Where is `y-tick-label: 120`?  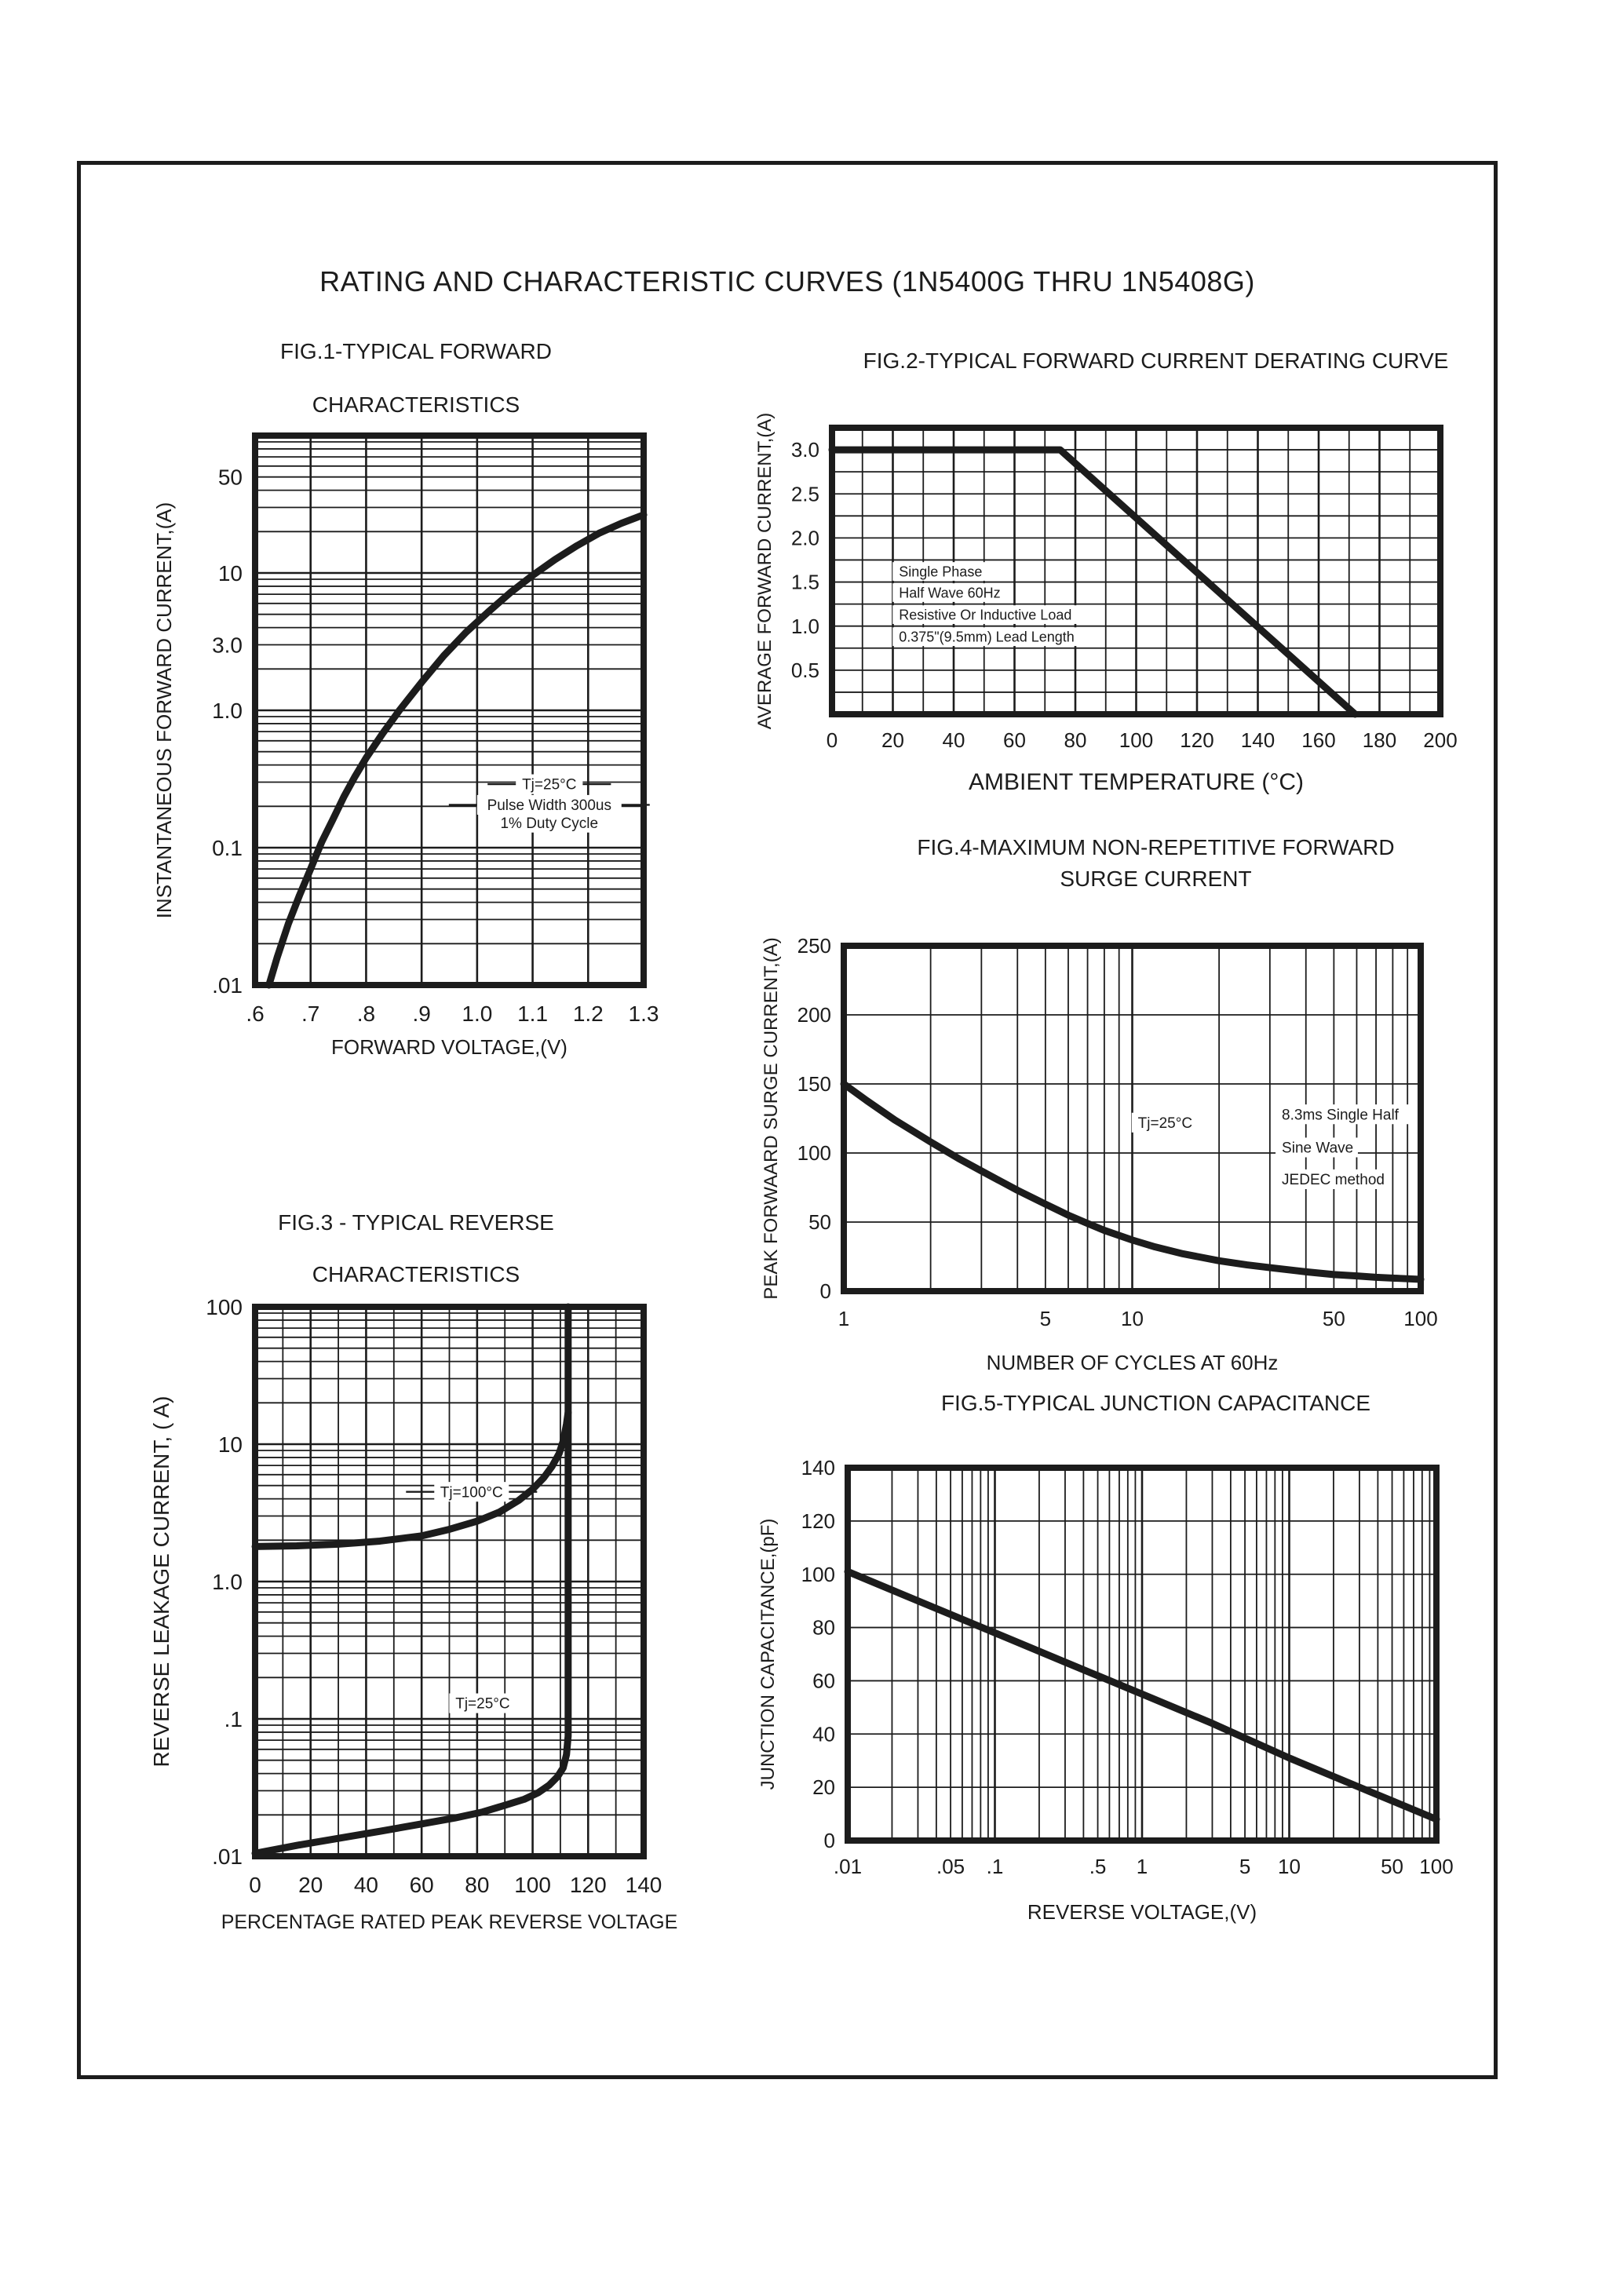
y-tick-label: 120 is located at coordinates (818, 1521).